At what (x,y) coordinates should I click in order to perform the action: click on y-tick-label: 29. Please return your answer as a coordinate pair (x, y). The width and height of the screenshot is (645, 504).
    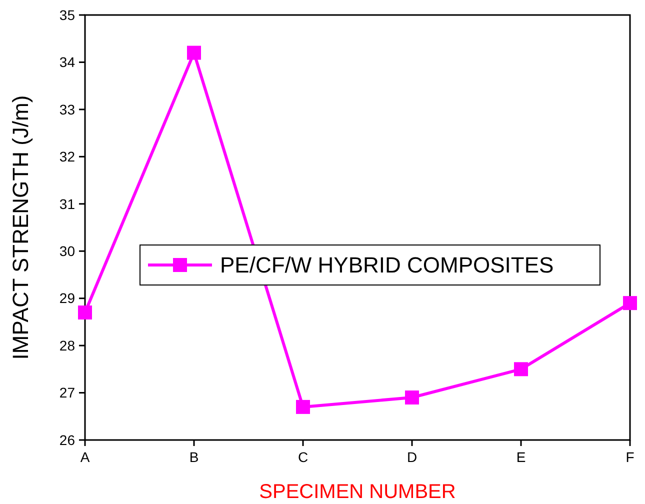
    Looking at the image, I should click on (67, 298).